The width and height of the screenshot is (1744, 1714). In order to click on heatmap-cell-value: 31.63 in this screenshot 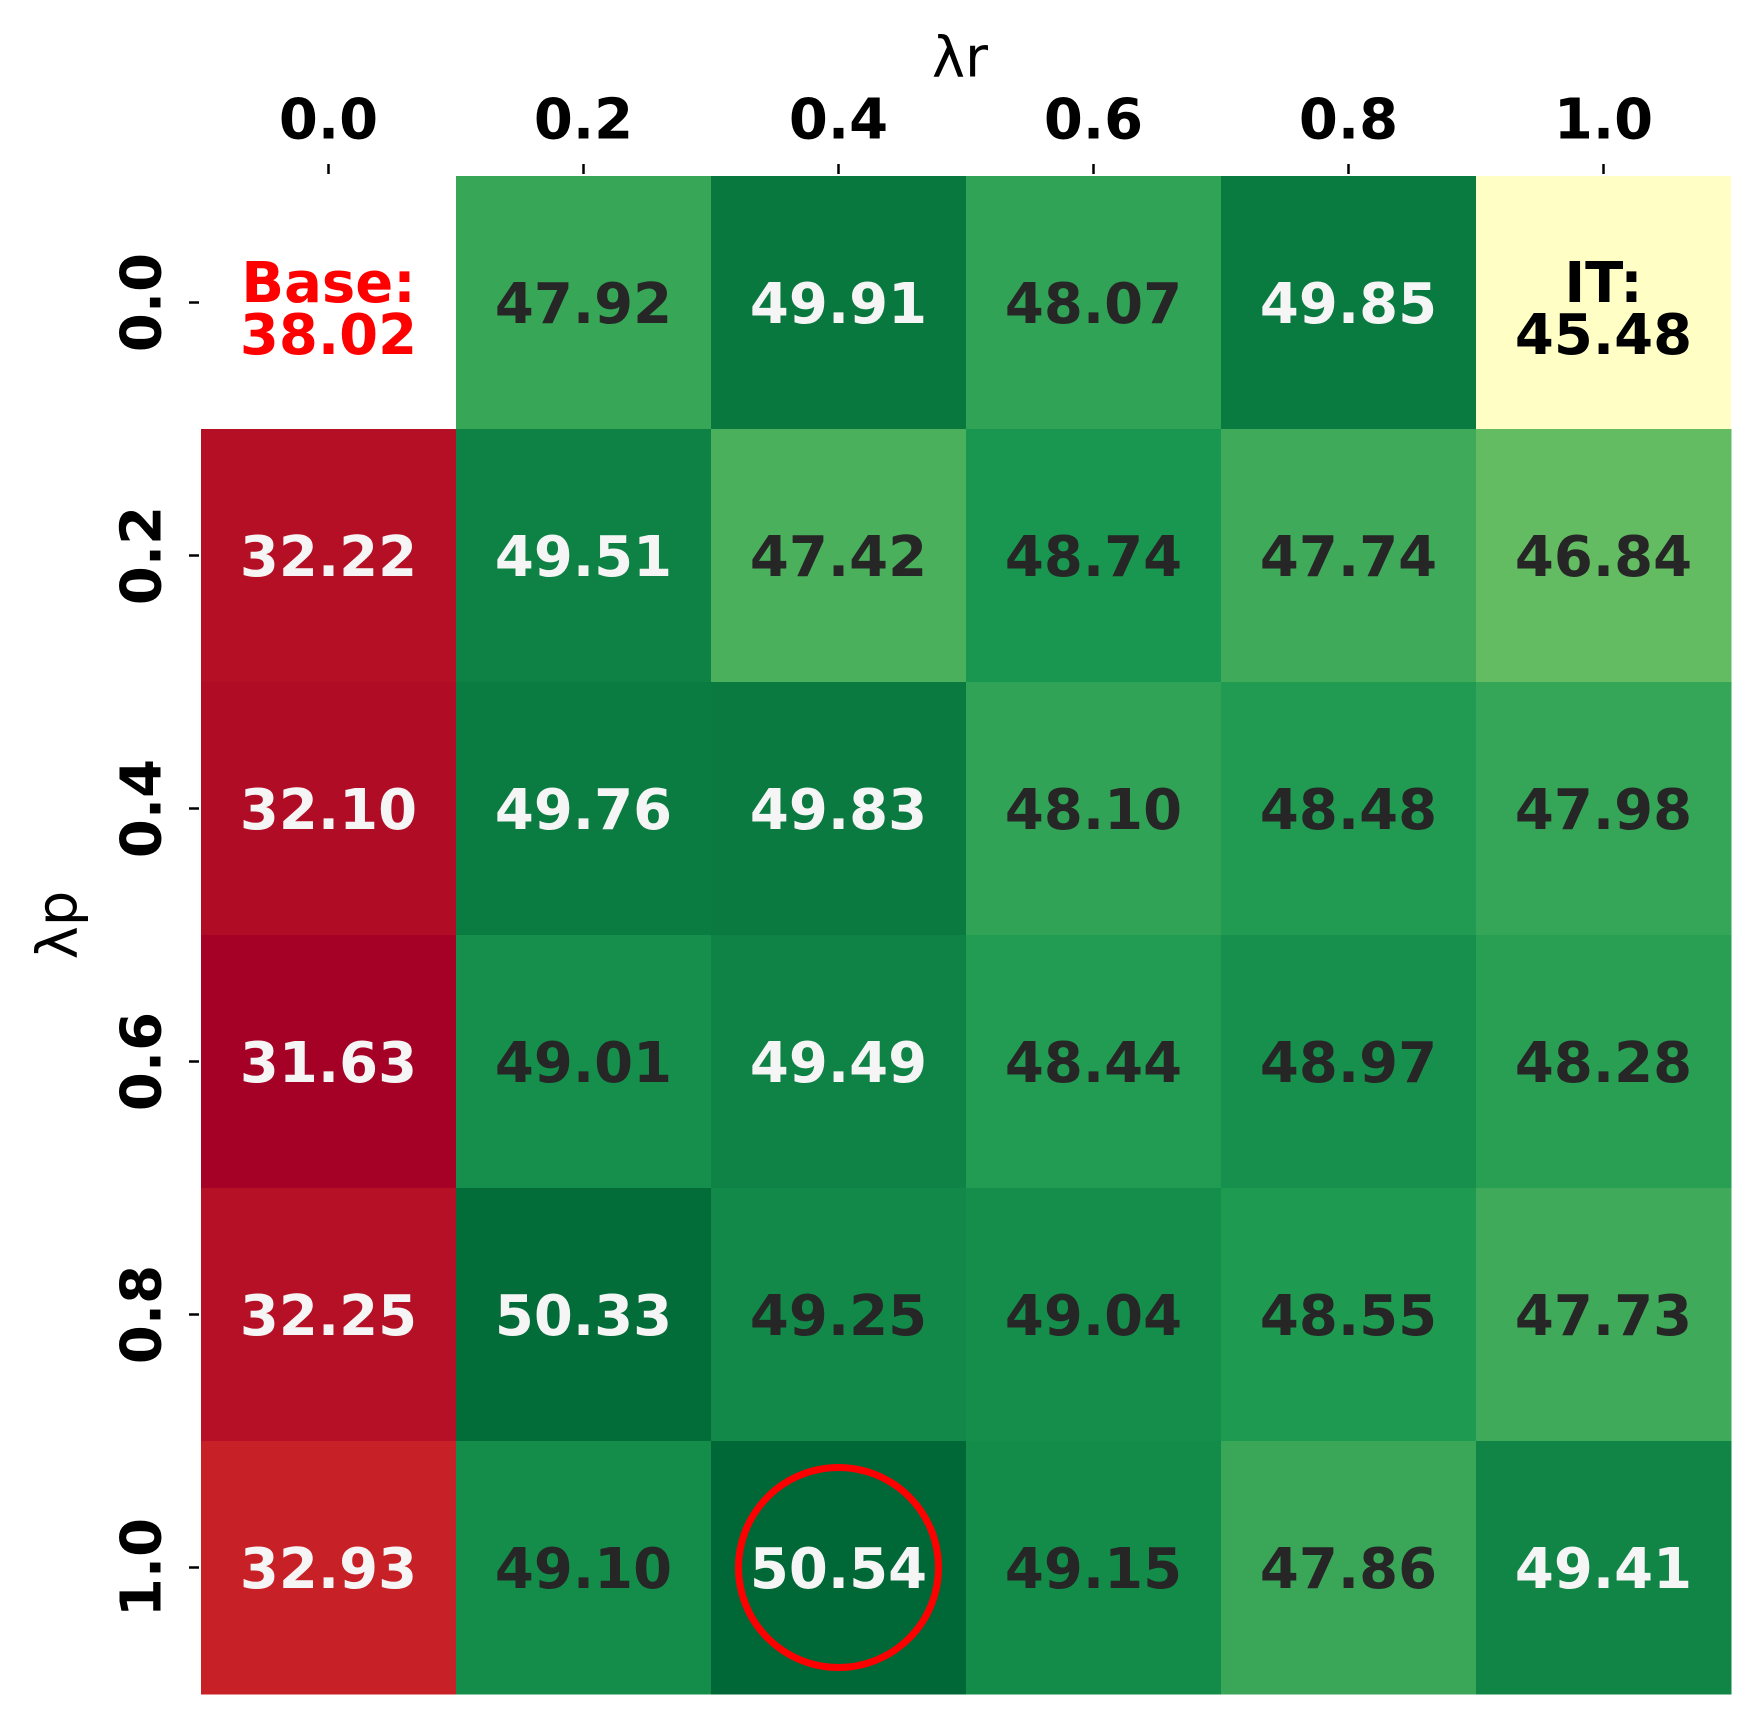, I will do `click(328, 1063)`.